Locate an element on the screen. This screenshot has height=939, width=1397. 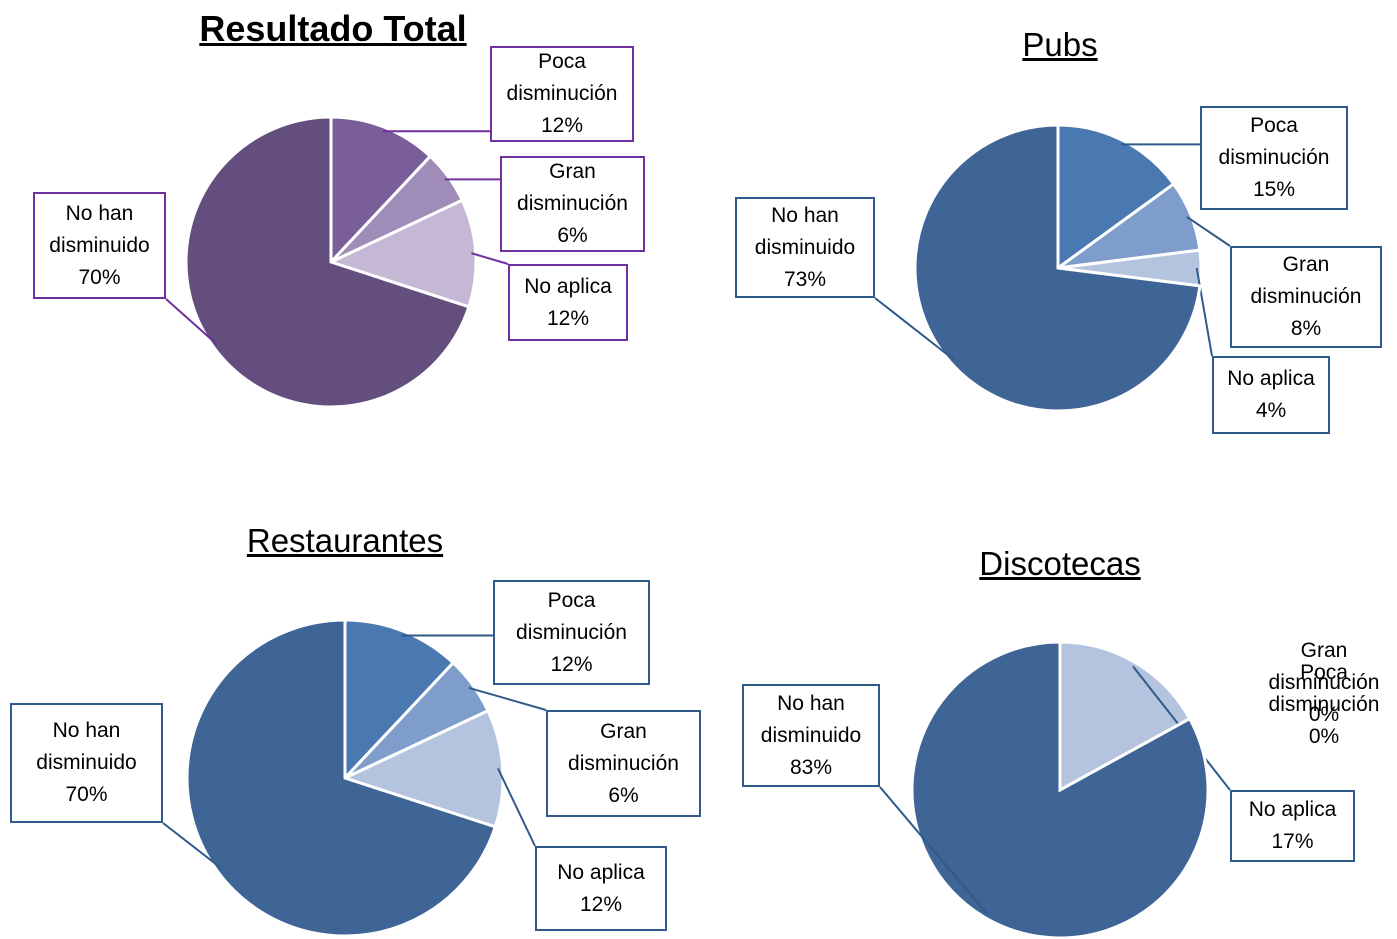
callout-value: 17% is located at coordinates (1292, 841).